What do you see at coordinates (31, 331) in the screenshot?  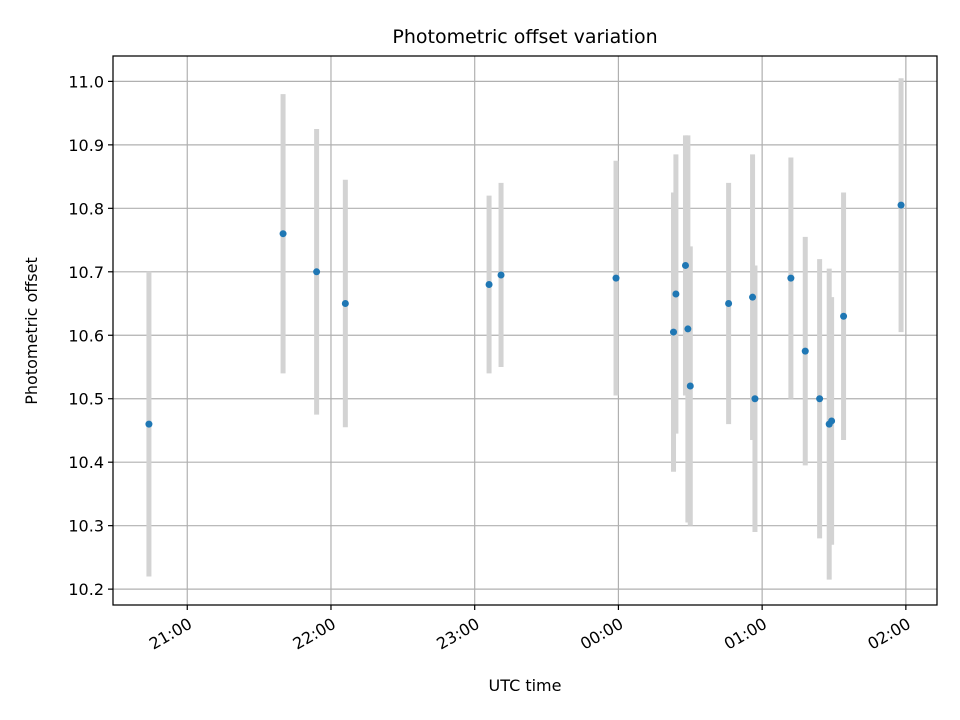 I see `y-axis-title: Photometric offset` at bounding box center [31, 331].